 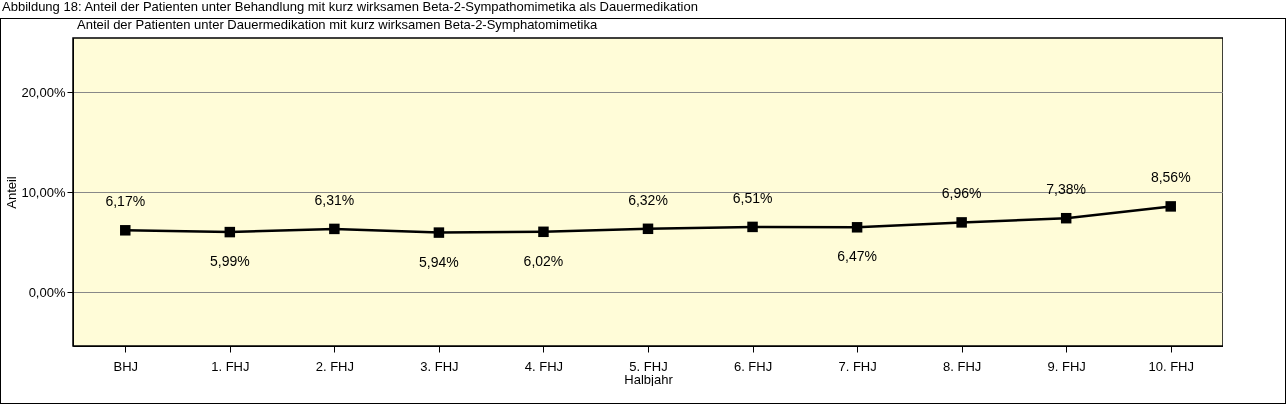 What do you see at coordinates (857, 366) in the screenshot?
I see `x-tick-label: 7. FHJ` at bounding box center [857, 366].